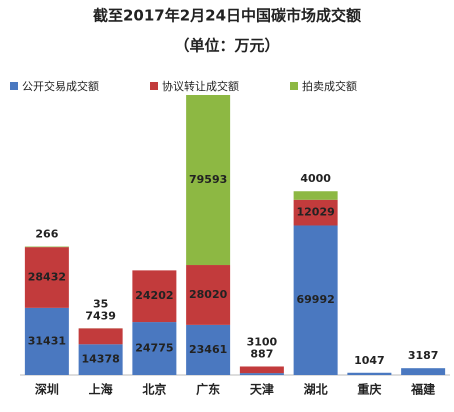  Describe the element at coordinates (100, 315) in the screenshot. I see `data-label: 7439` at that location.